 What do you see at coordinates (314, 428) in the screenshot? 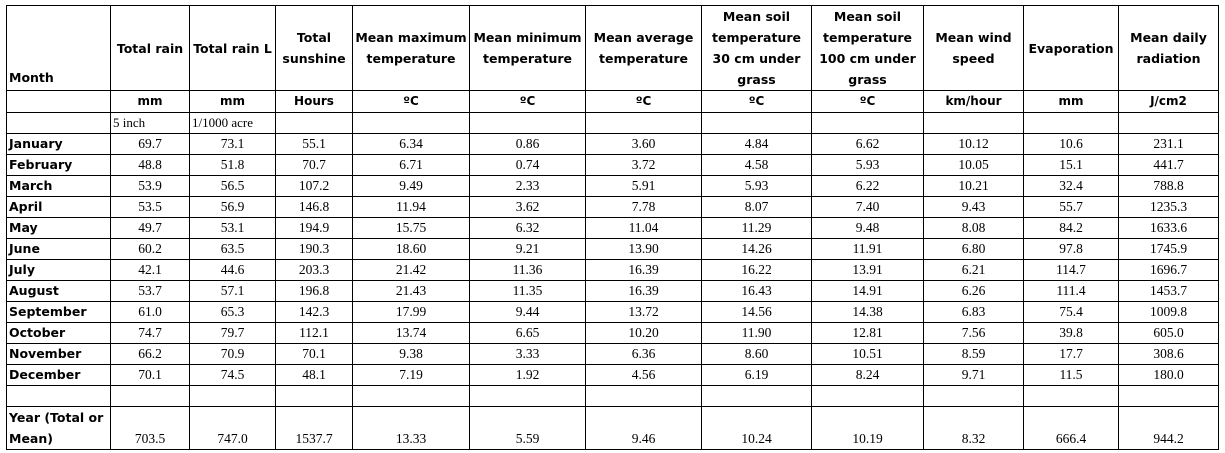
I see `year-value-cell: 1537.7` at bounding box center [314, 428].